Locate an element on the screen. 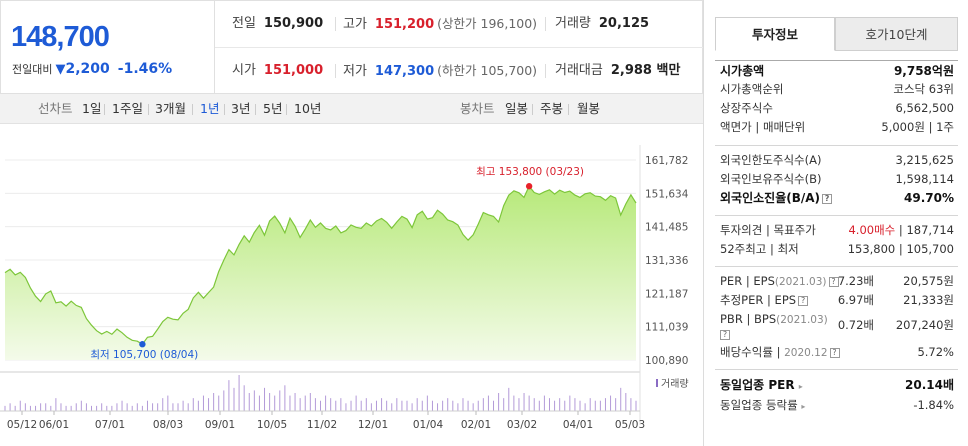  y-tick-label: 141,485 is located at coordinates (666, 228).